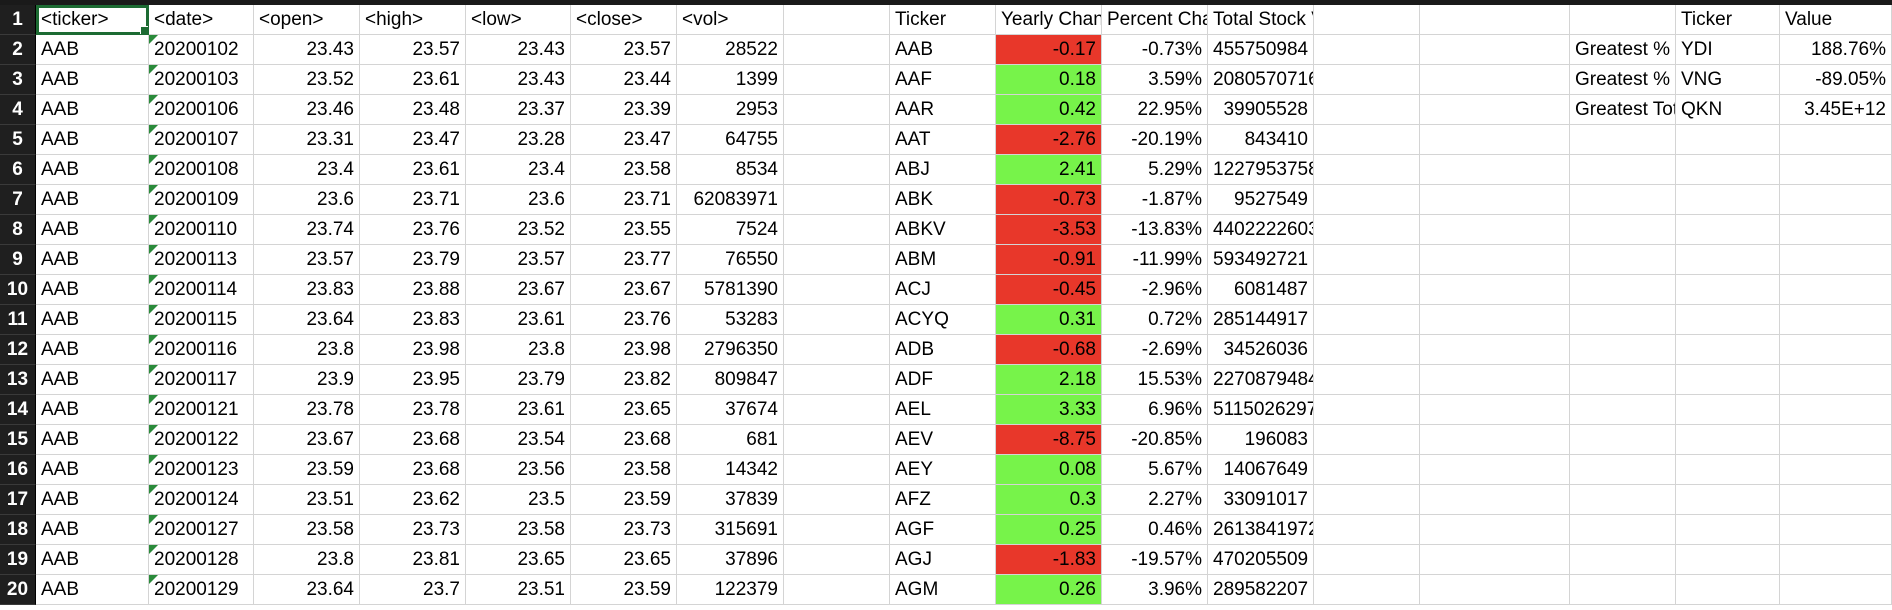 This screenshot has height=610, width=1892. What do you see at coordinates (1836, 140) in the screenshot?
I see `cell-Q5` at bounding box center [1836, 140].